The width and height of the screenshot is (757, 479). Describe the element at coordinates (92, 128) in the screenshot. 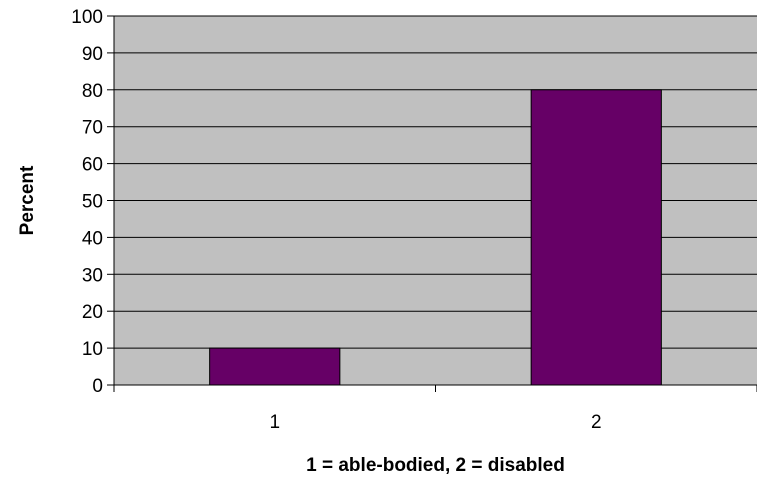

I see `y-tick-label: 70` at that location.